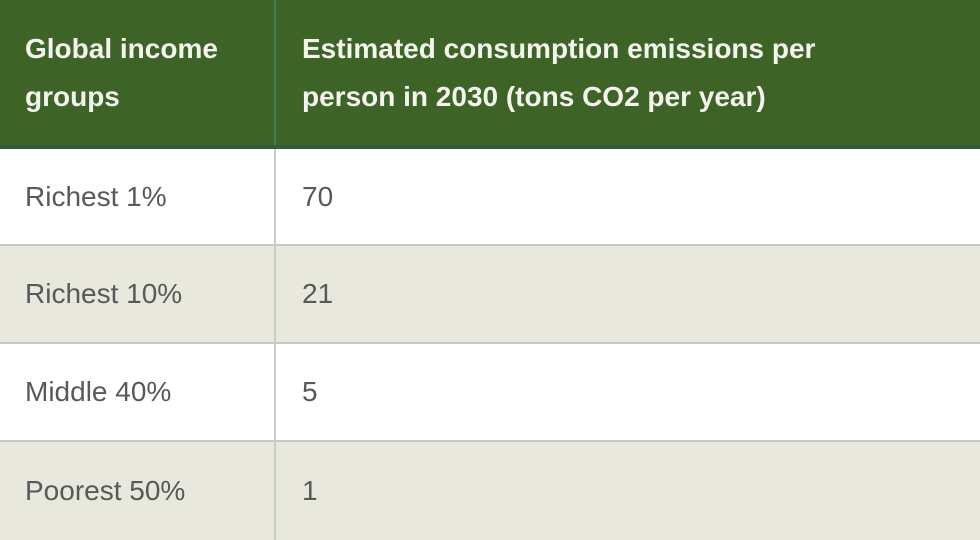  I want to click on header-label-income-groups: Global income groups, so click(121, 72).